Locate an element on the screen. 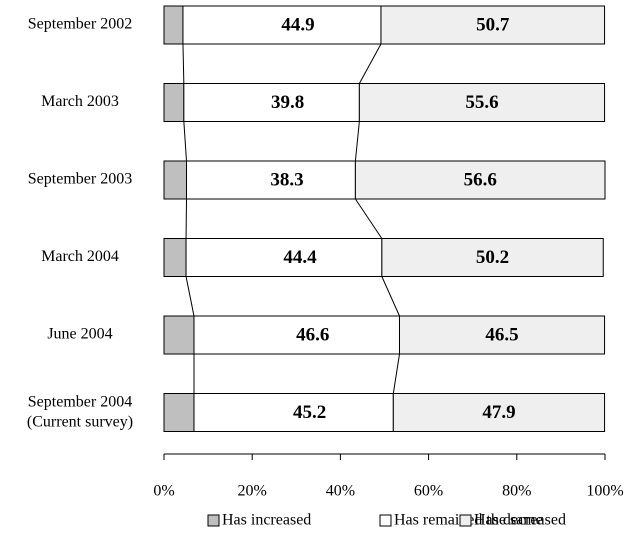  y-tick-label: September 2003 is located at coordinates (80, 179).